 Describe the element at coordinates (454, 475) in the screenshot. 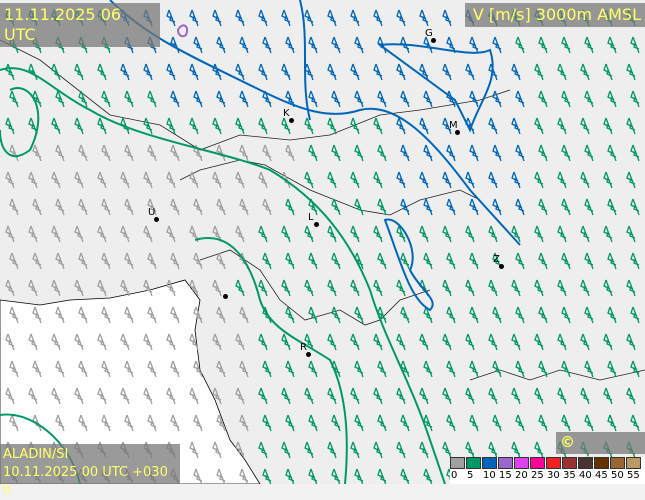

I see `colorbar-label: 0` at that location.